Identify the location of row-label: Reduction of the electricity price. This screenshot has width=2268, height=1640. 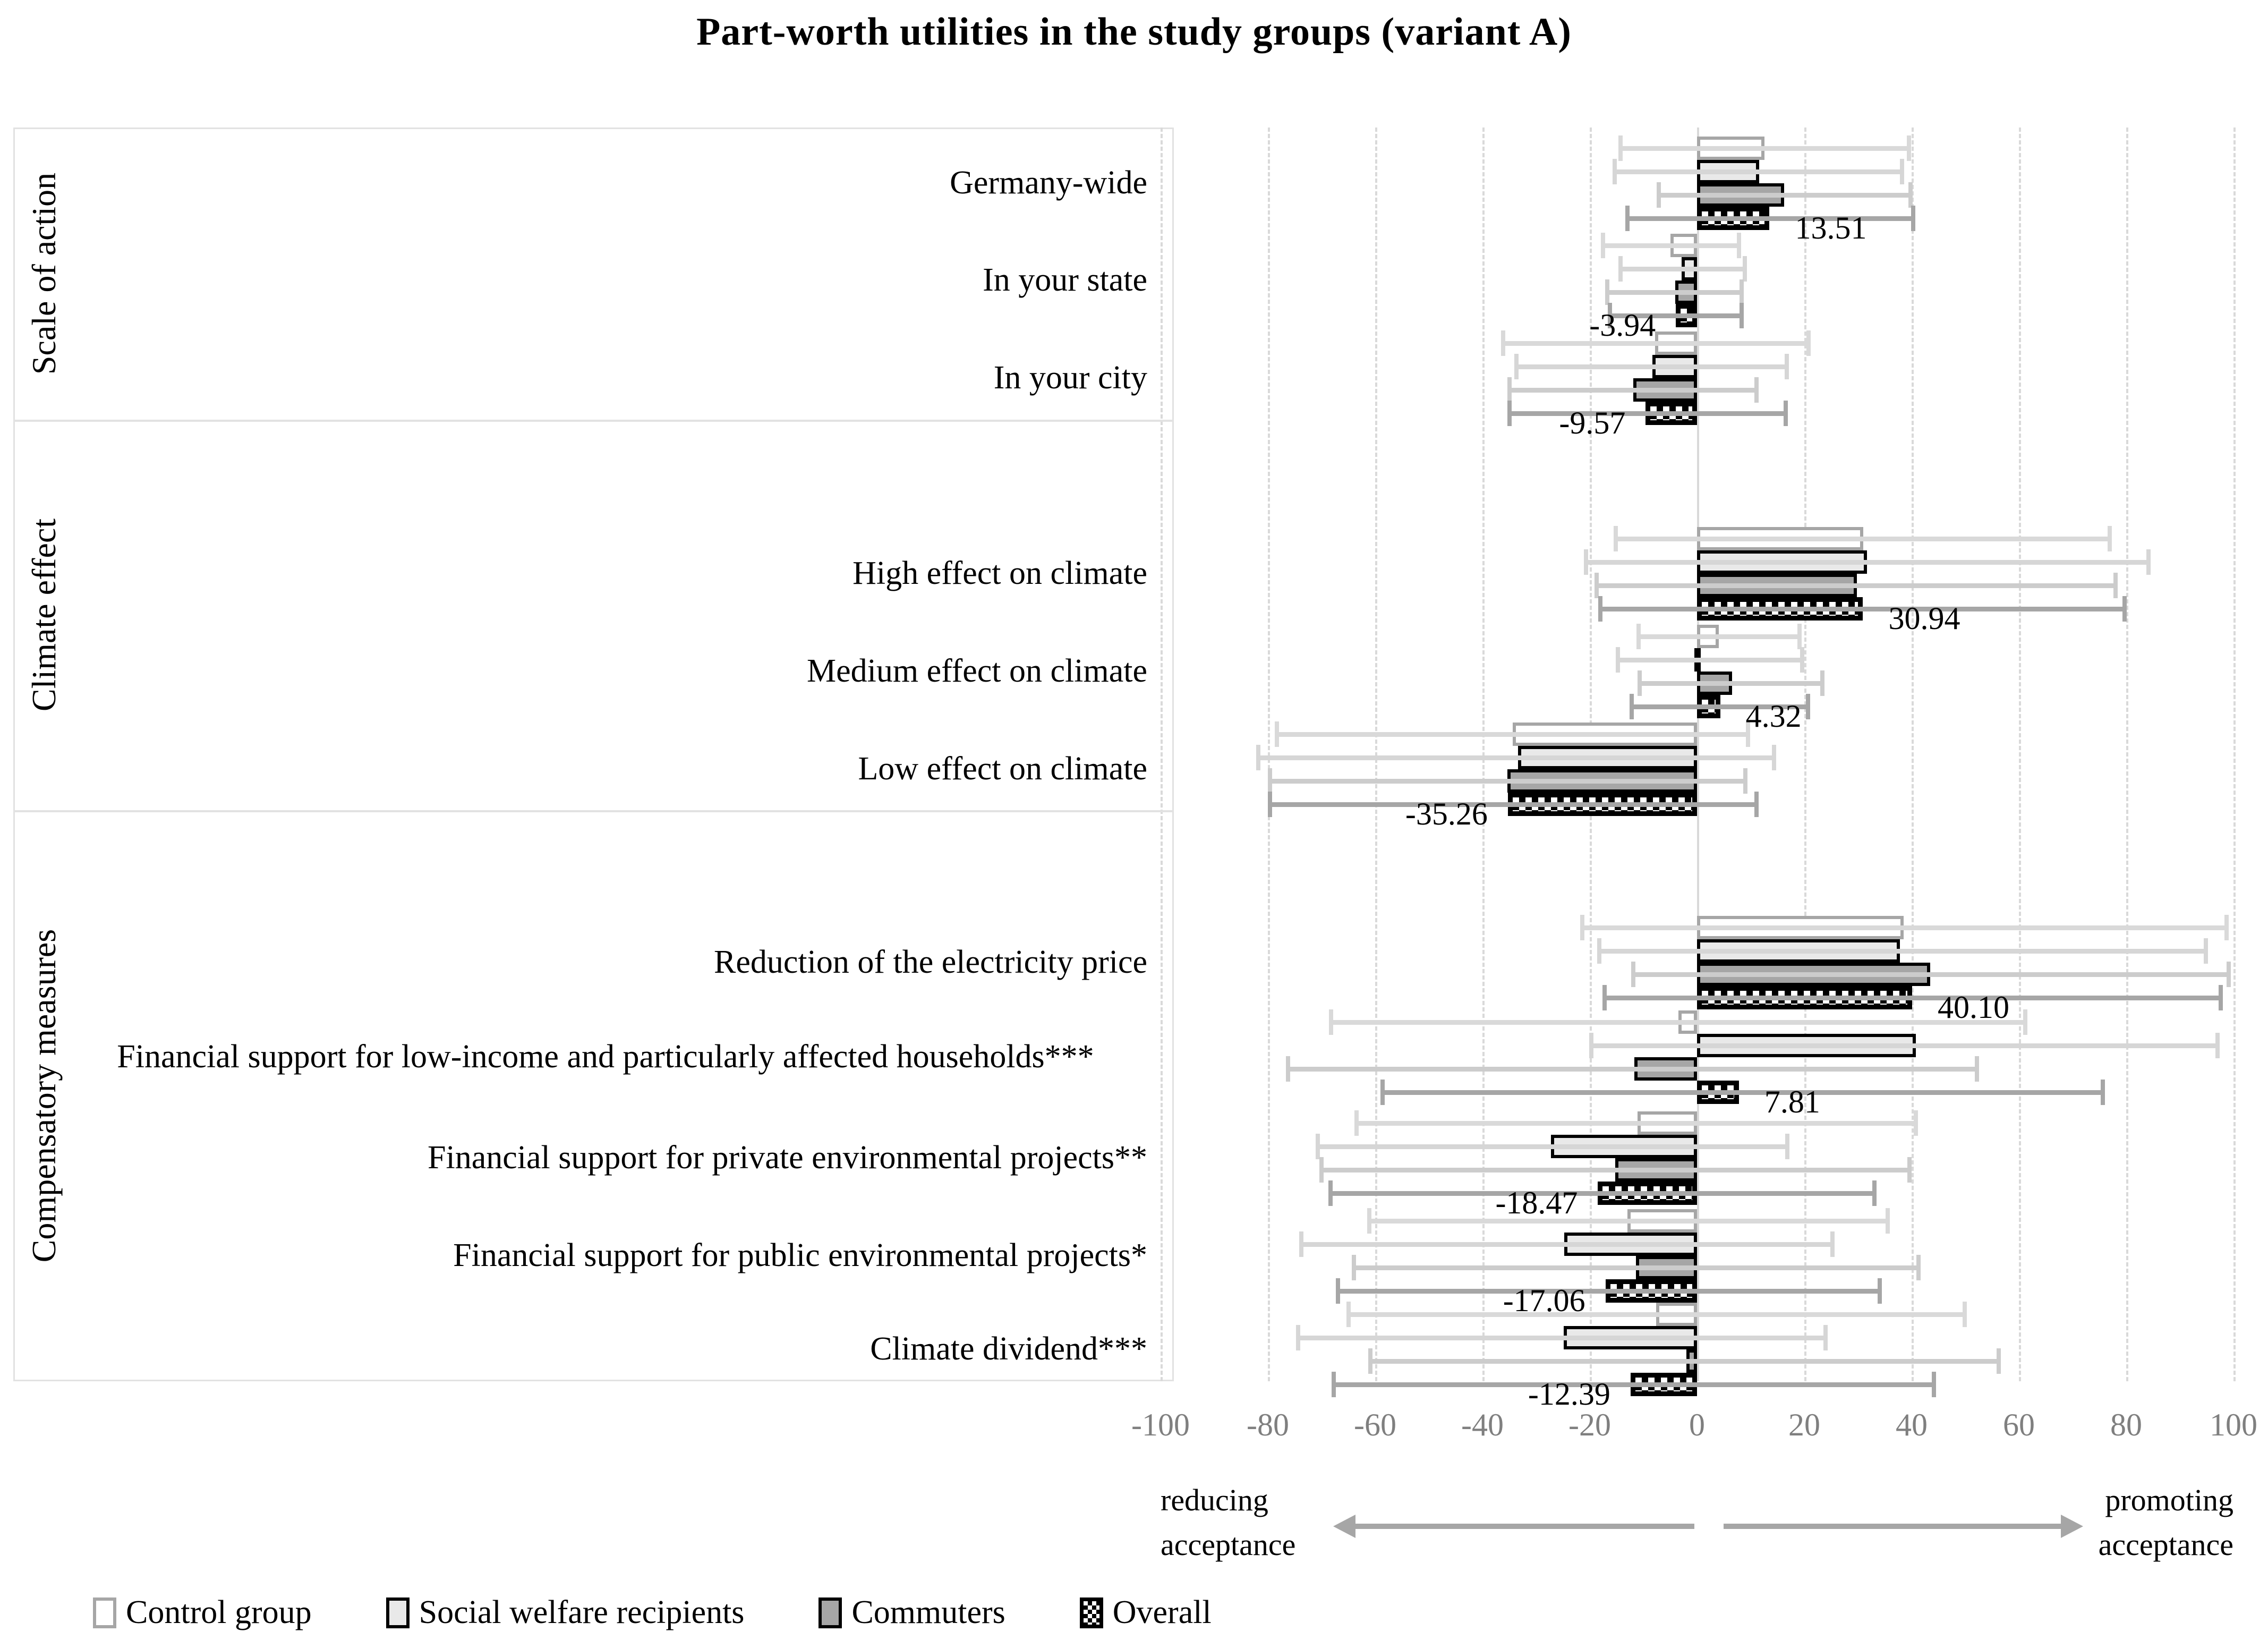
(930, 962).